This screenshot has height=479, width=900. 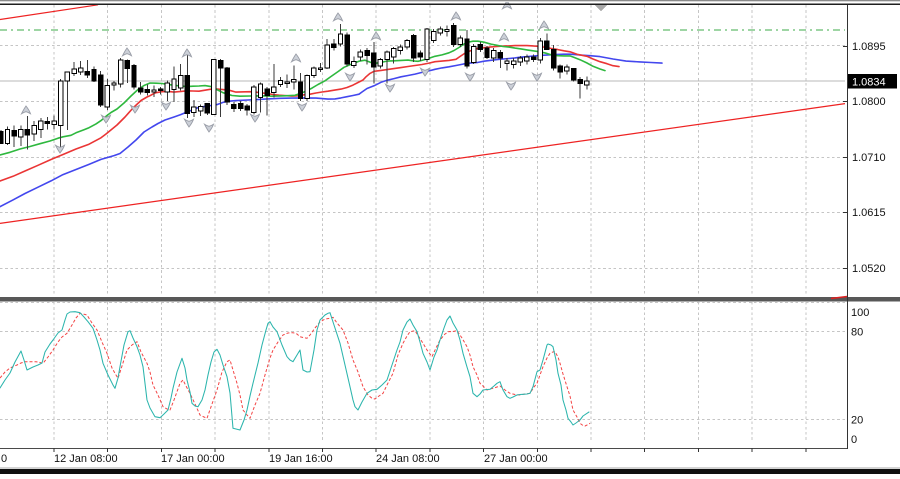 What do you see at coordinates (516, 459) in the screenshot?
I see `svg-text: 27 Jan 00:00` at bounding box center [516, 459].